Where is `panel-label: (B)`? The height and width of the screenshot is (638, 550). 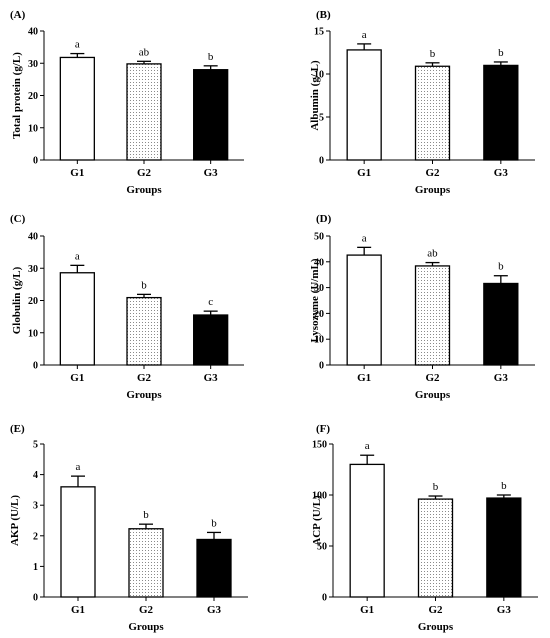 panel-label: (B) is located at coordinates (323, 15).